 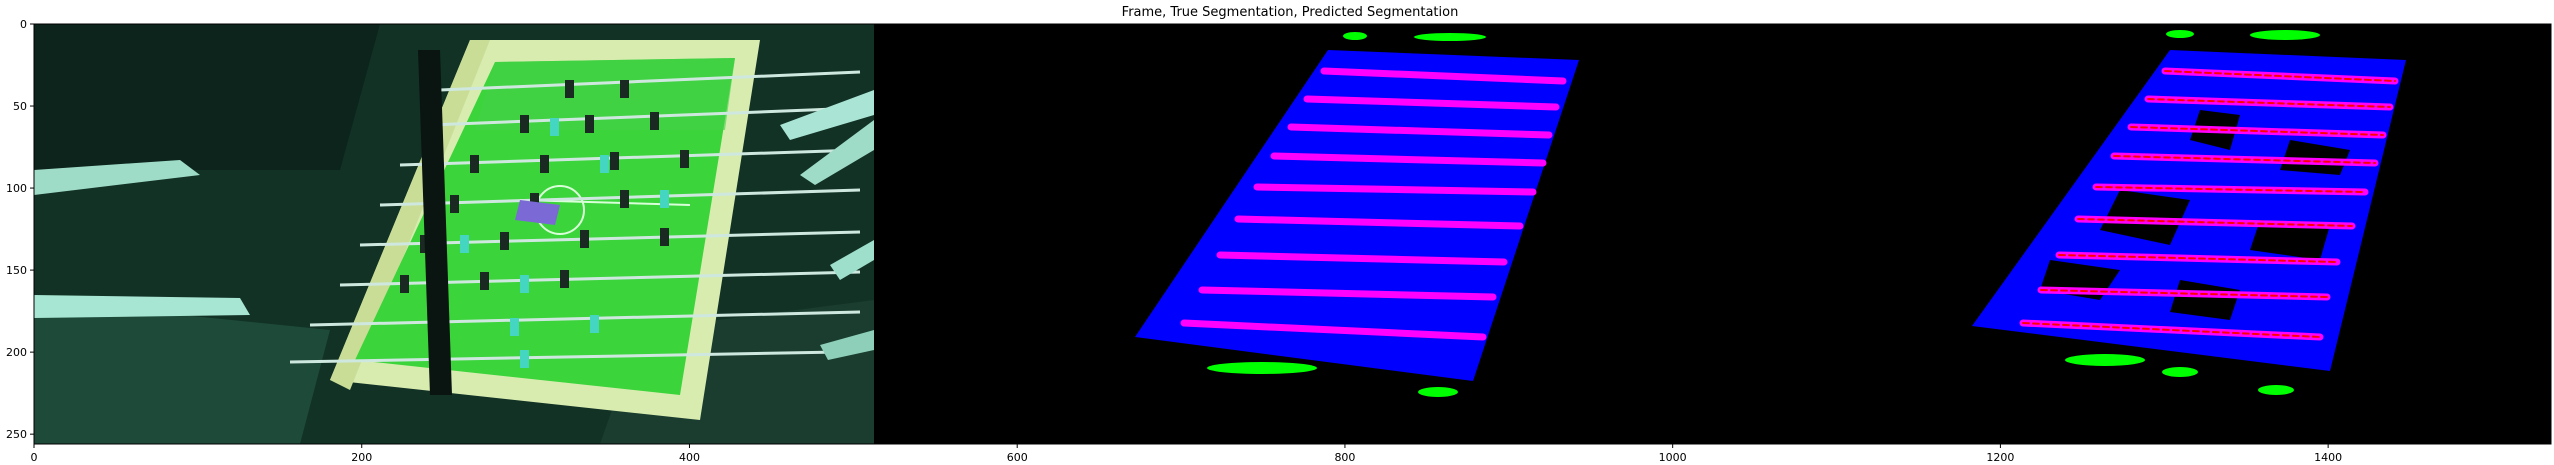 What do you see at coordinates (1186, 454) in the screenshot?
I see `x-axis: 0 200 400 600 800 1000 1200 1400` at bounding box center [1186, 454].